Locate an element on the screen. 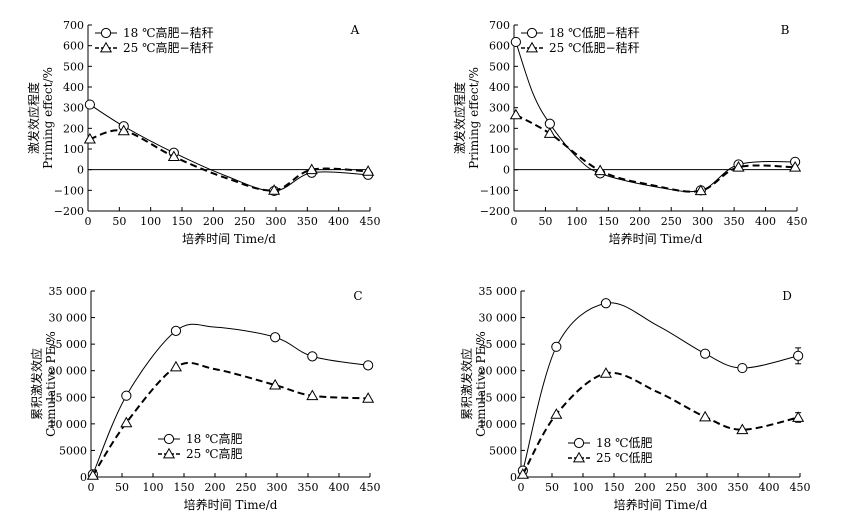  y-tick-label: 200 is located at coordinates (499, 128).